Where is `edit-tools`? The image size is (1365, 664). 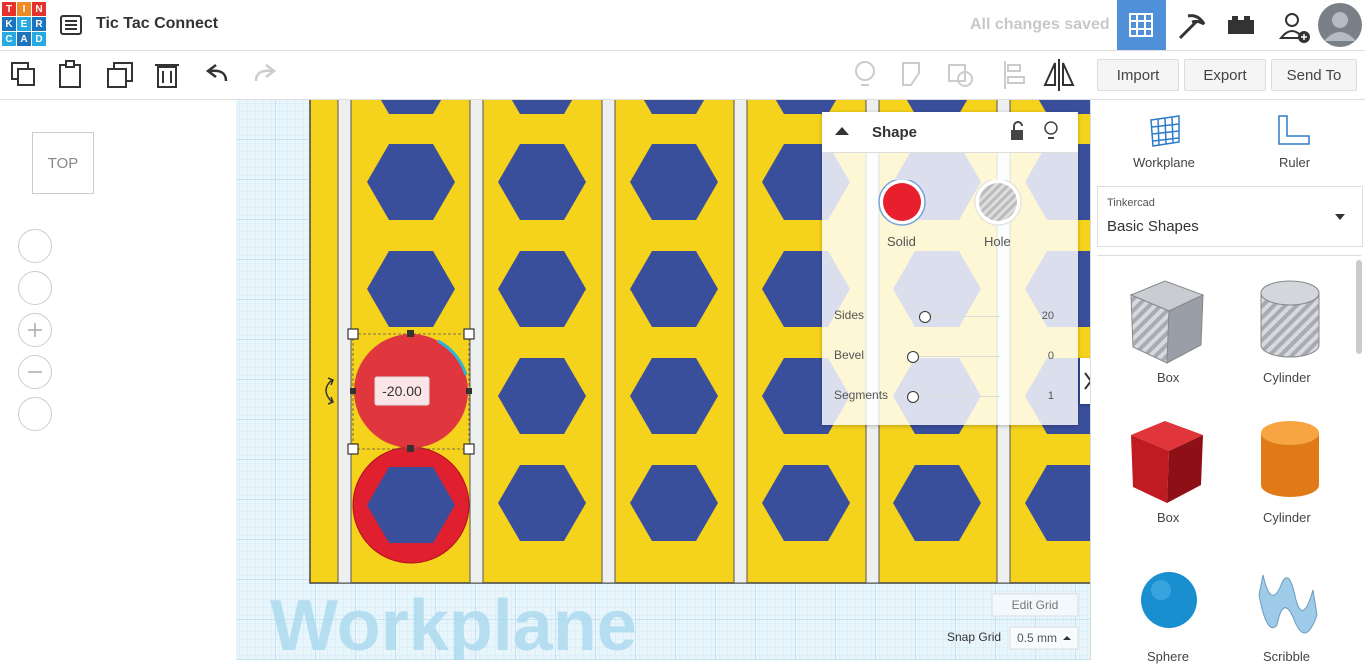 edit-tools is located at coordinates (150, 75).